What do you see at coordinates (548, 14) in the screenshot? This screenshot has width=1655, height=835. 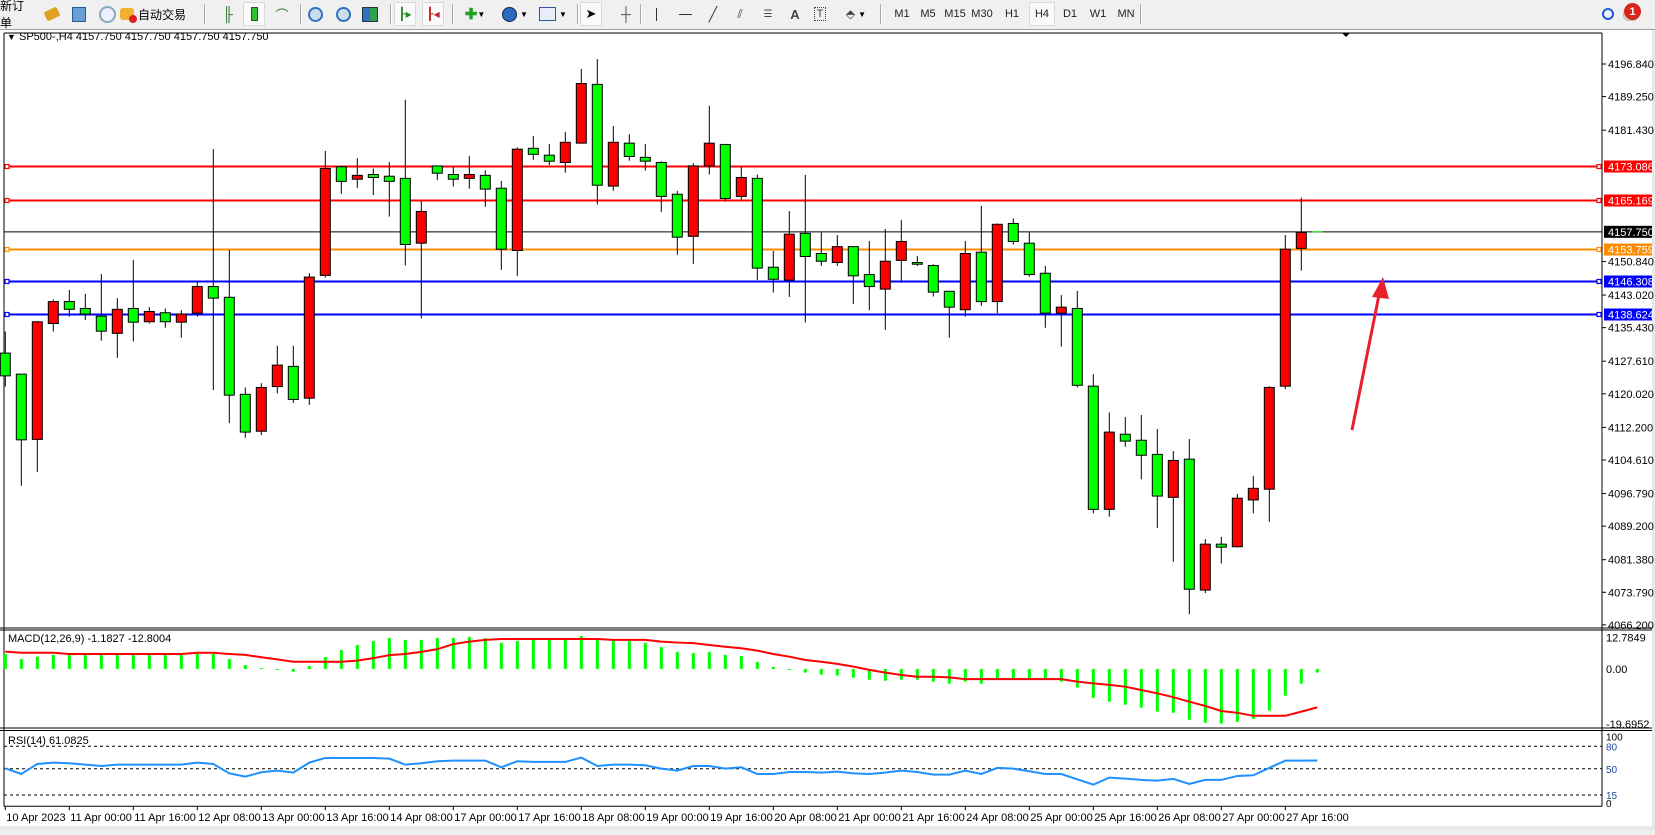 I see `templates-icon` at bounding box center [548, 14].